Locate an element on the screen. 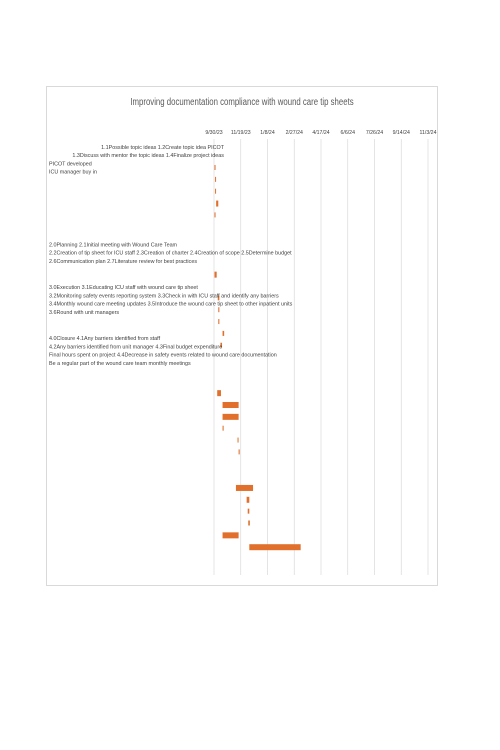  task-label: ICU manager buy in is located at coordinates (73, 173).